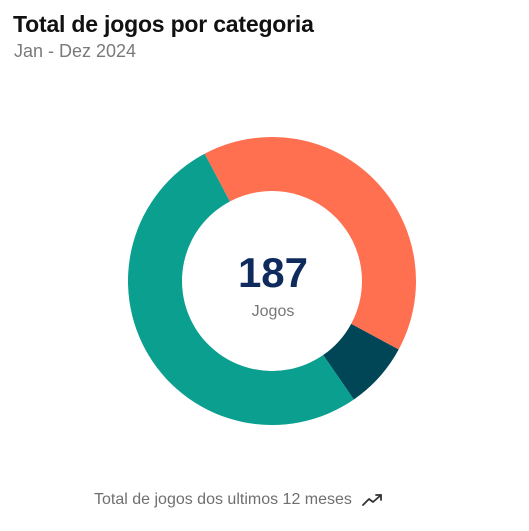 The width and height of the screenshot is (529, 531). I want to click on footer-text: Total de jogos dos ultimos 12 meses, so click(223, 499).